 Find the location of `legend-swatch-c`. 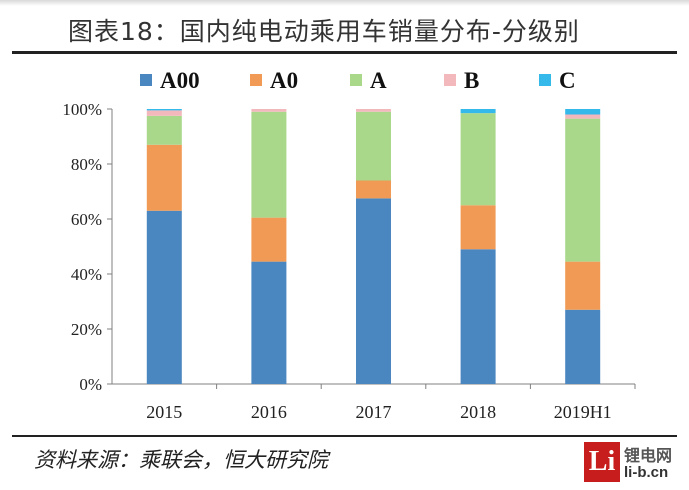

legend-swatch-c is located at coordinates (545, 80).